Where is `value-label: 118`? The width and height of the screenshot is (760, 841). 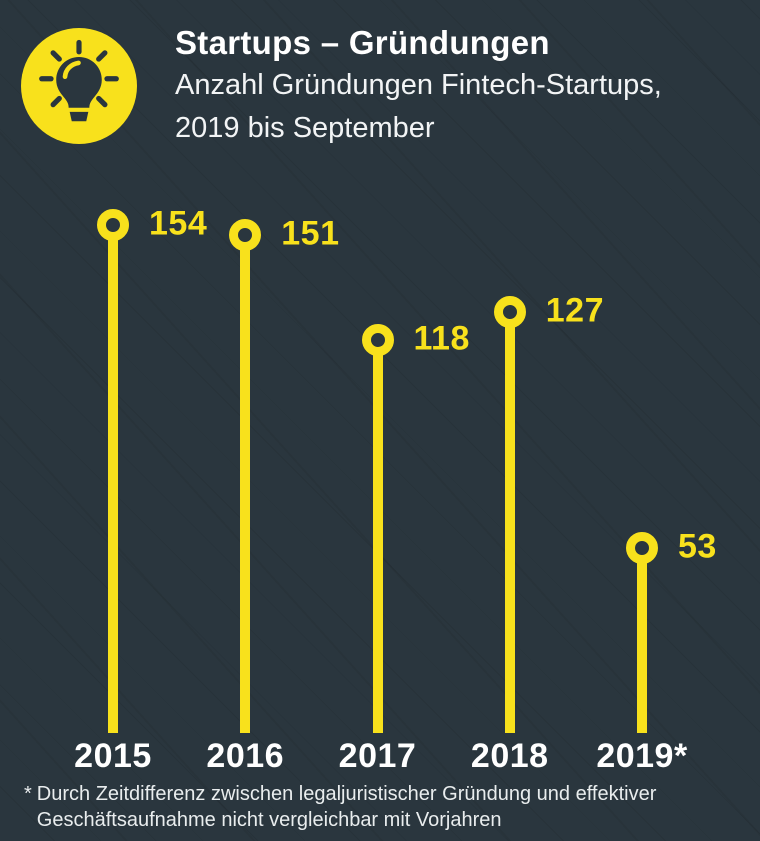
value-label: 118 is located at coordinates (441, 339).